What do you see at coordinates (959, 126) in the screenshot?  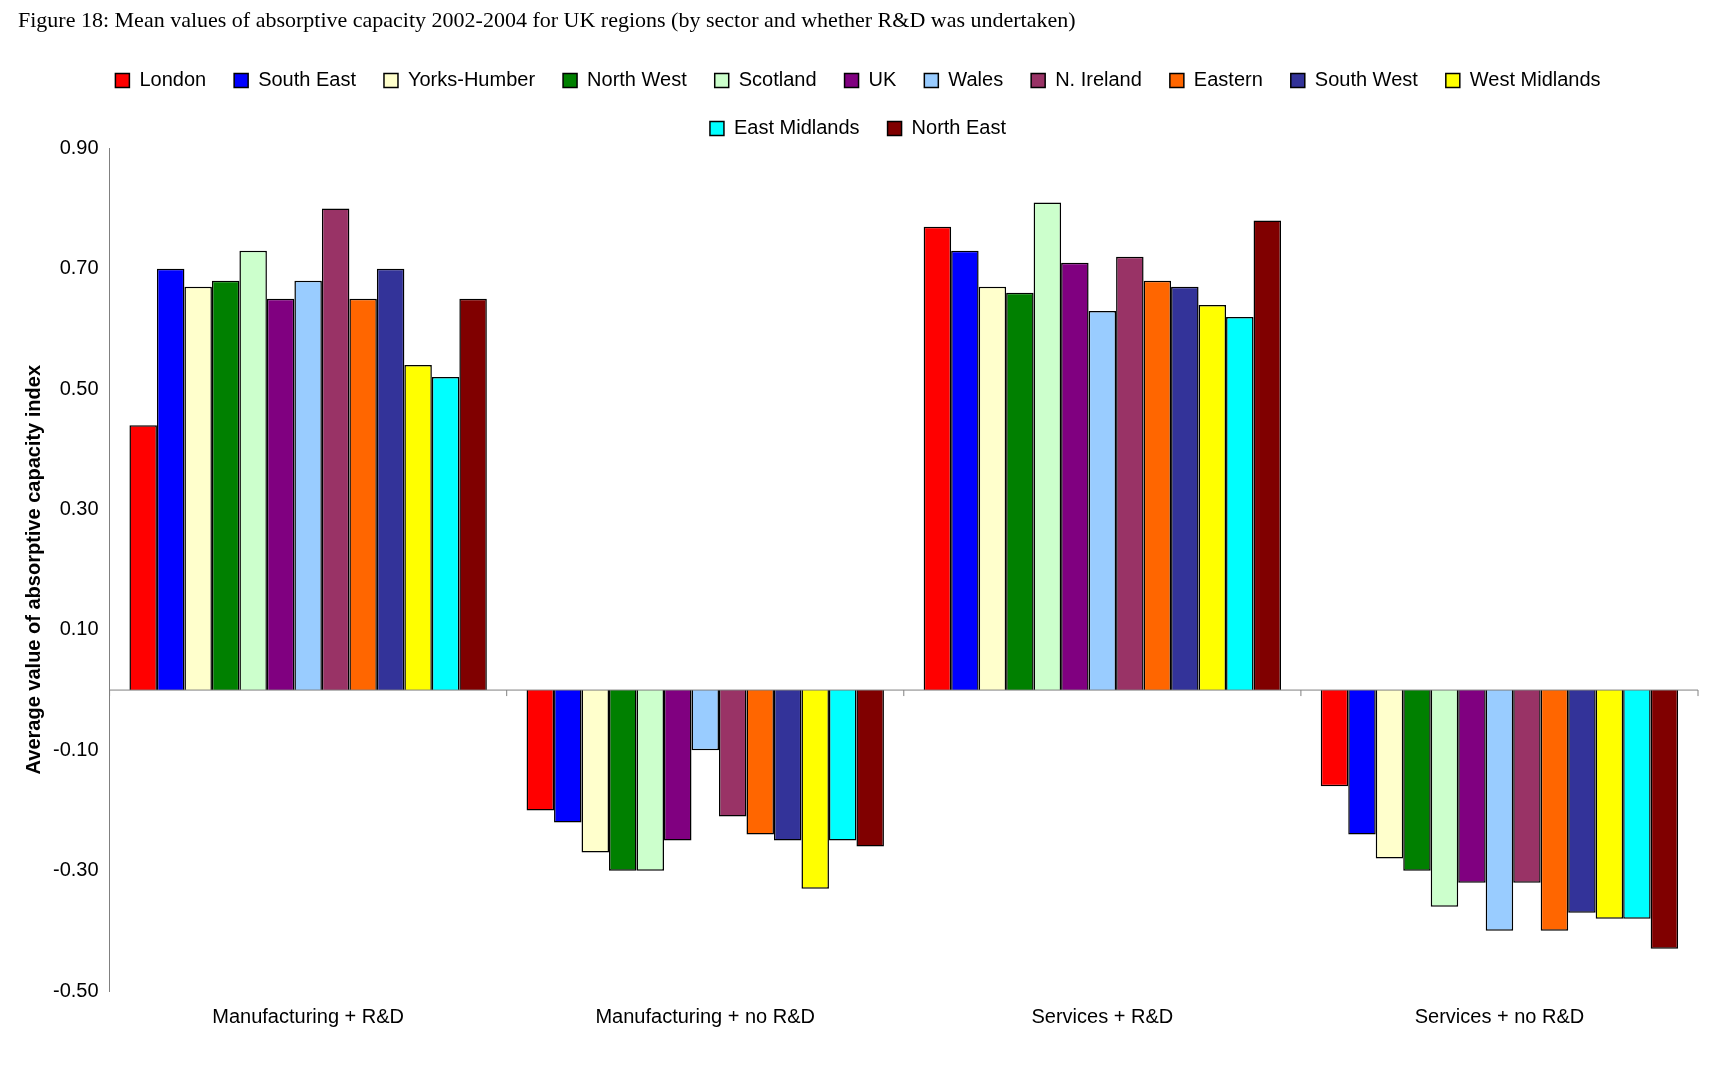 I see `legend-label: North East` at bounding box center [959, 126].